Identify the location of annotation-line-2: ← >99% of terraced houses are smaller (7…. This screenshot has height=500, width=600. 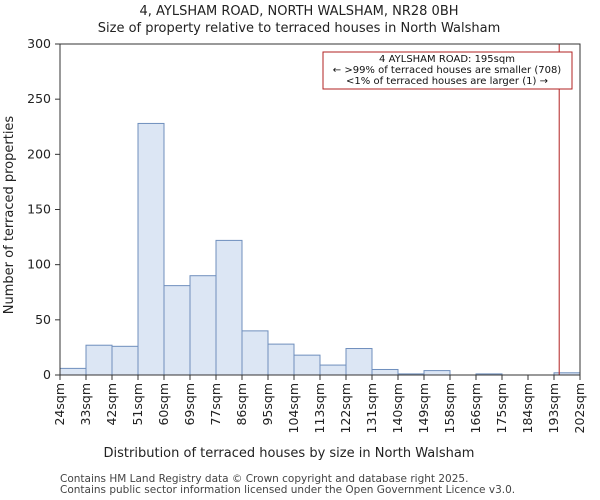
(447, 70).